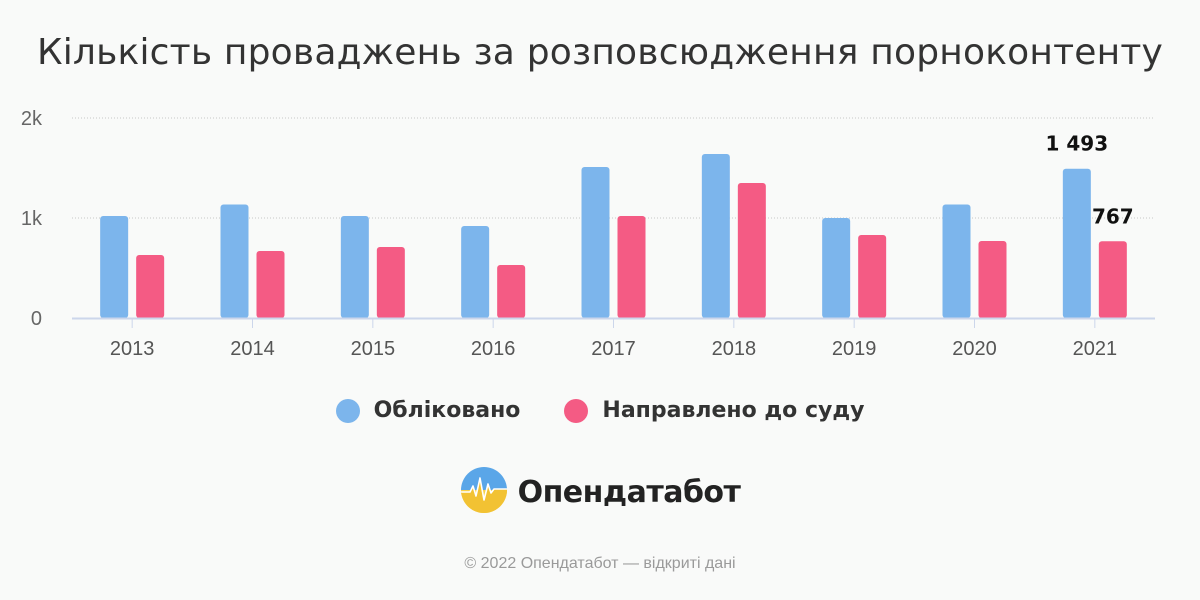  I want to click on legend-marker-sent-to-court, so click(576, 410).